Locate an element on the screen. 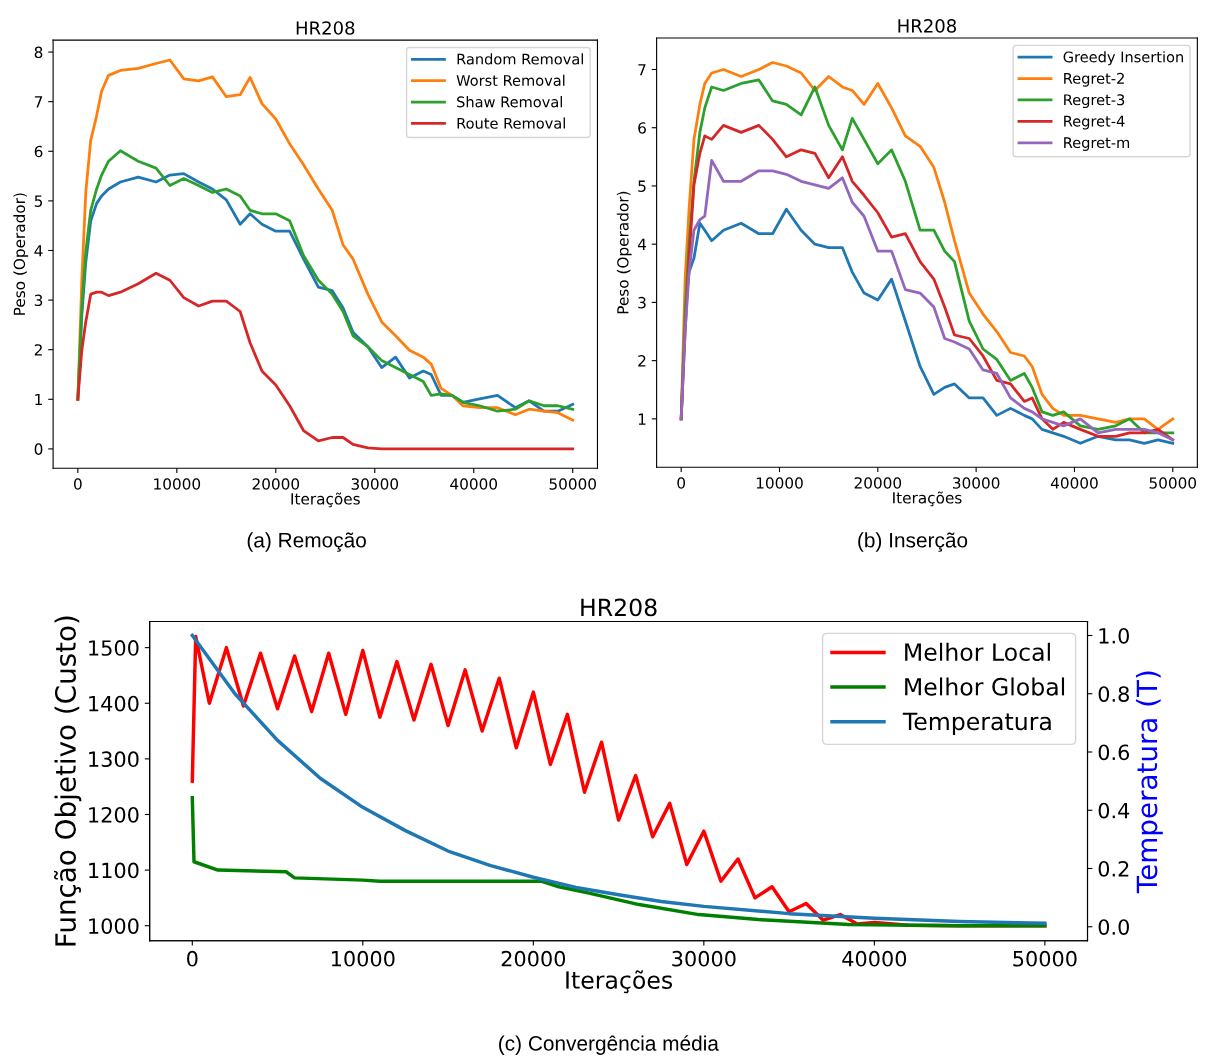 This screenshot has height=1057, width=1207. y2-tick-label: 0.2 is located at coordinates (1113, 868).